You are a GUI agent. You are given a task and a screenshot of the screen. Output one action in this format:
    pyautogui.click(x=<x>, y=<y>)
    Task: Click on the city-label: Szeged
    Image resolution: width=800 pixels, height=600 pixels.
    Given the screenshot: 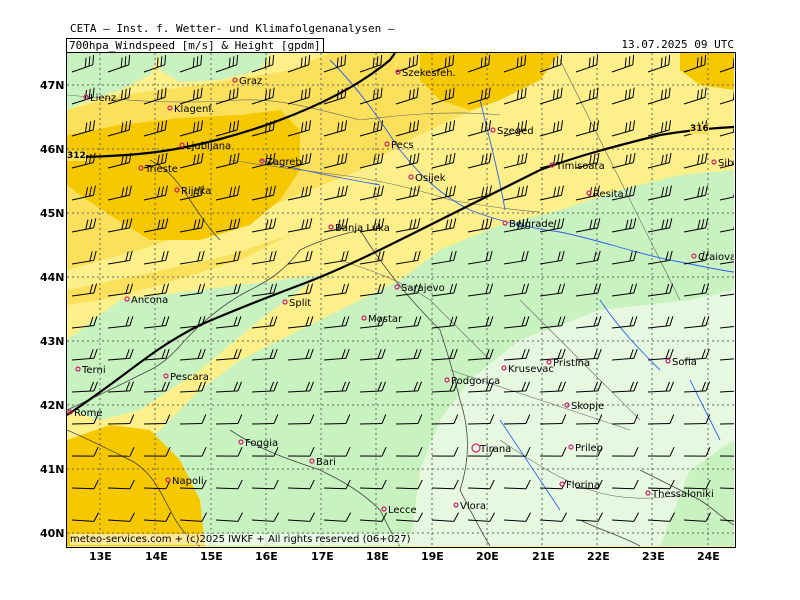 What is the action you would take?
    pyautogui.click(x=515, y=131)
    